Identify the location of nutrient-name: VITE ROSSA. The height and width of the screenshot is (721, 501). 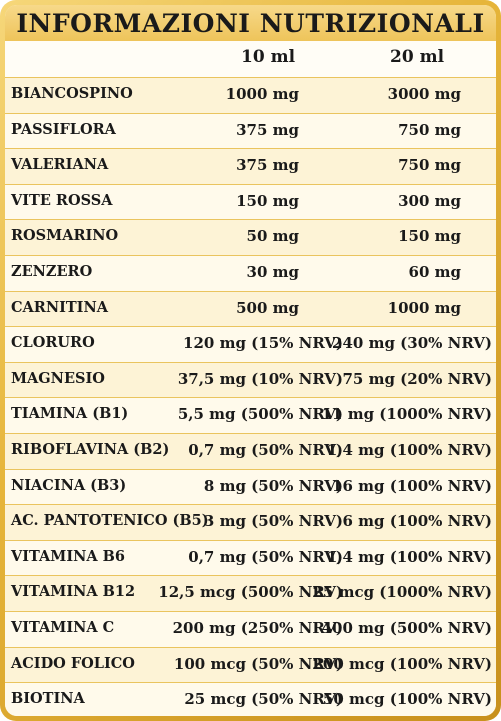
(62, 200).